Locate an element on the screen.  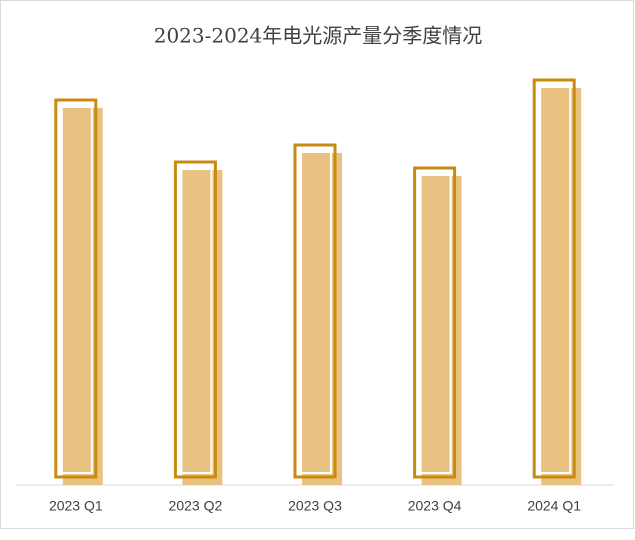
x-tick-label: 2023 Q4 is located at coordinates (435, 506).